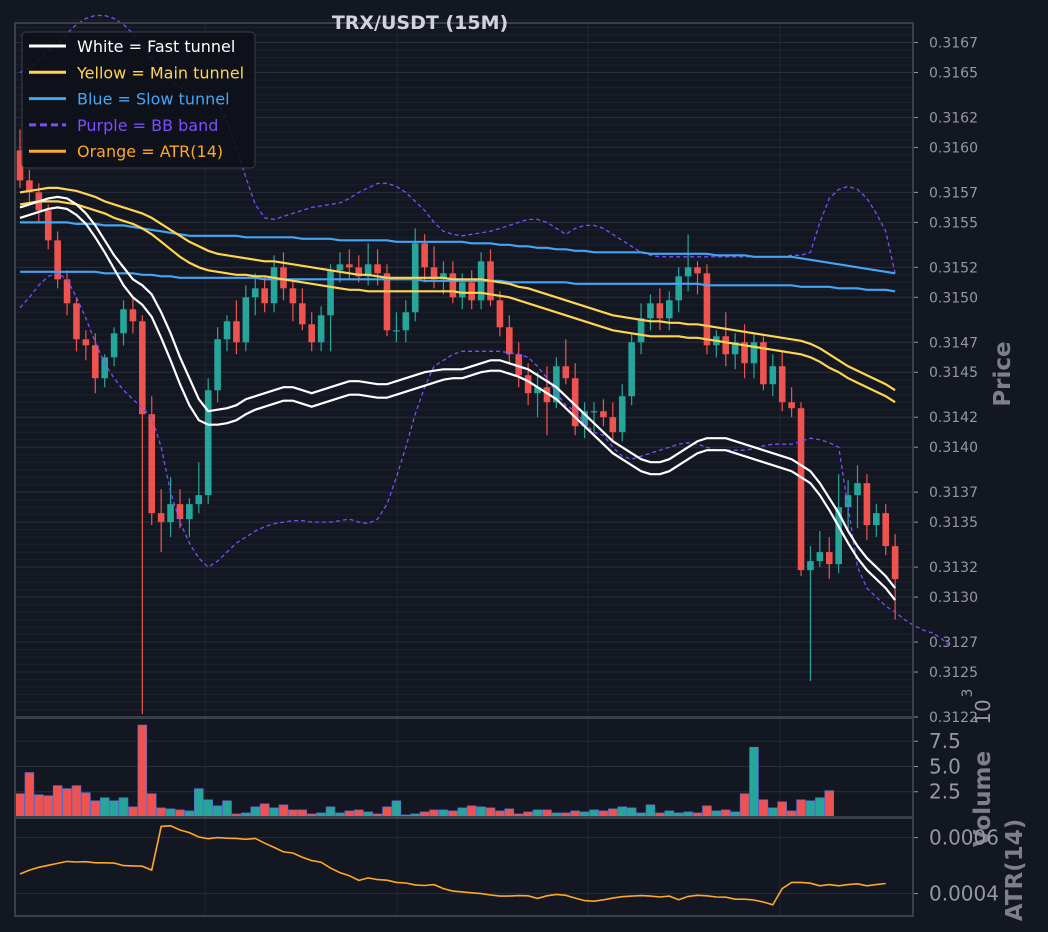  What do you see at coordinates (953, 298) in the screenshot?
I see `price-tick-label: 0.3150` at bounding box center [953, 298].